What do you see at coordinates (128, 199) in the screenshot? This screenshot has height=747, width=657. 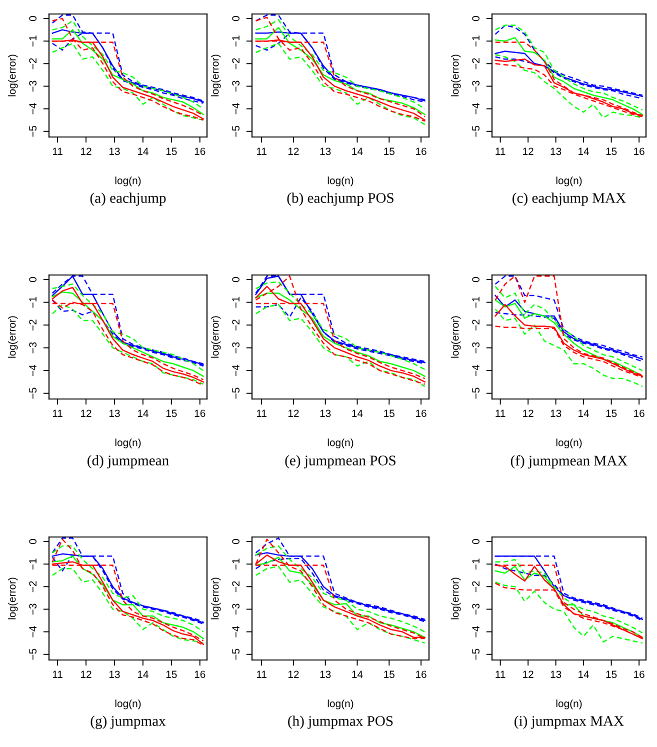 I see `text: (a) eachjump` at bounding box center [128, 199].